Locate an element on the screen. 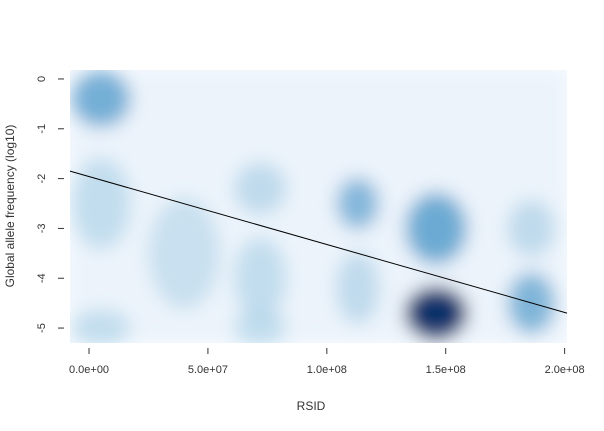 The image size is (604, 431). y-tick-label: 0 is located at coordinates (42, 79).